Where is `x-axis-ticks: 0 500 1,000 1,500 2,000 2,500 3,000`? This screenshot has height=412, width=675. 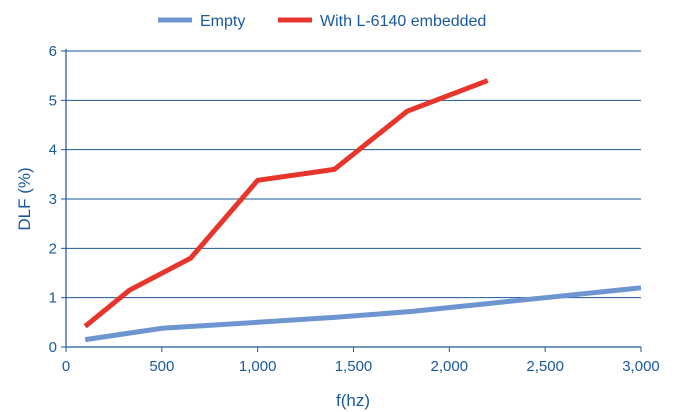
x-axis-ticks: 0 500 1,000 1,500 2,000 2,500 3,000 is located at coordinates (361, 361).